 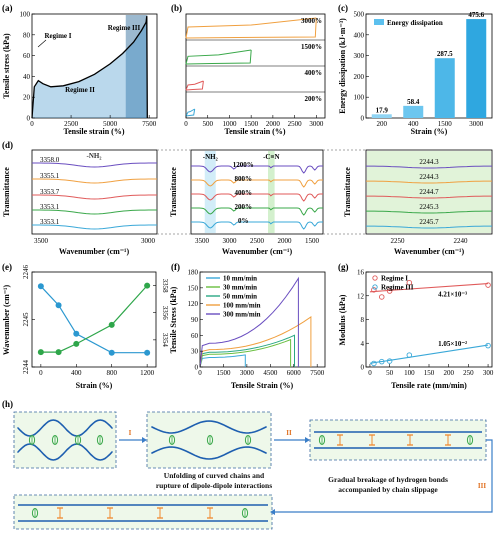 I want to click on panel-f-ytick-label: 30, so click(x=195, y=352).